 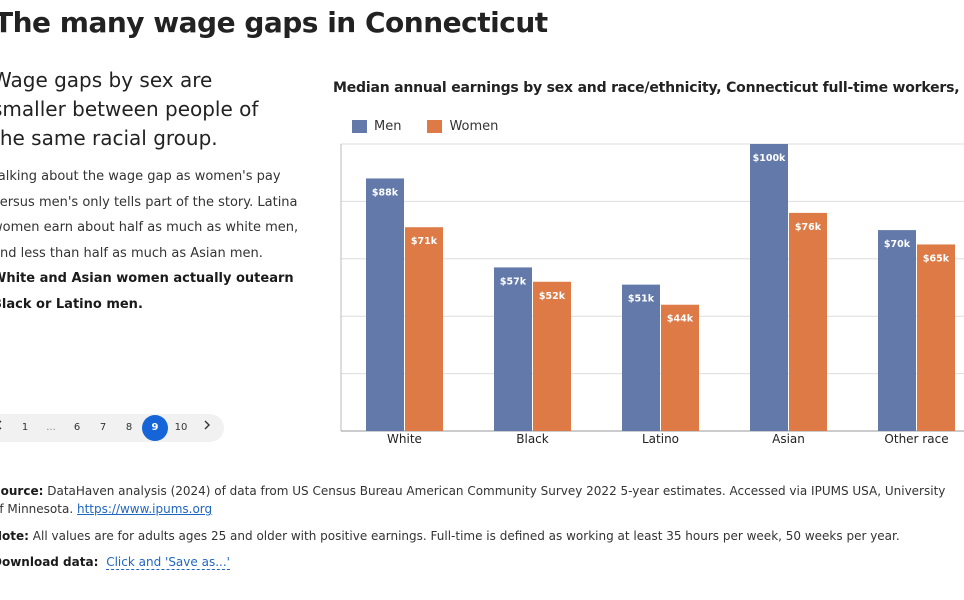 I want to click on download-line: Download data: Click and 'Save as...', so click(x=115, y=562).